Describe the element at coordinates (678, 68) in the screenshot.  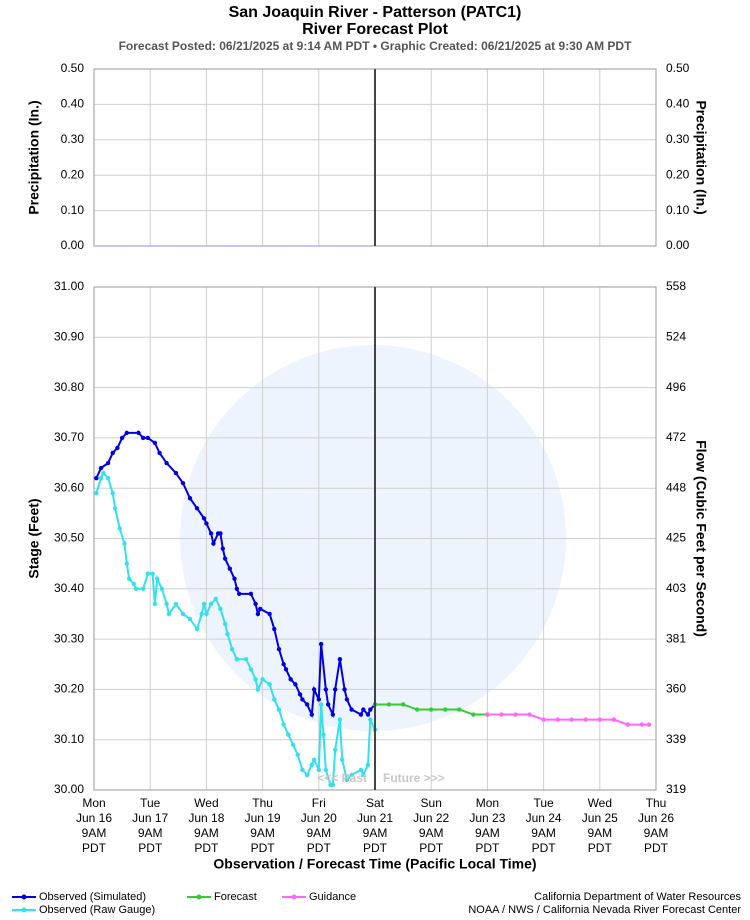
I see `y2-tick-label: 0.50` at that location.